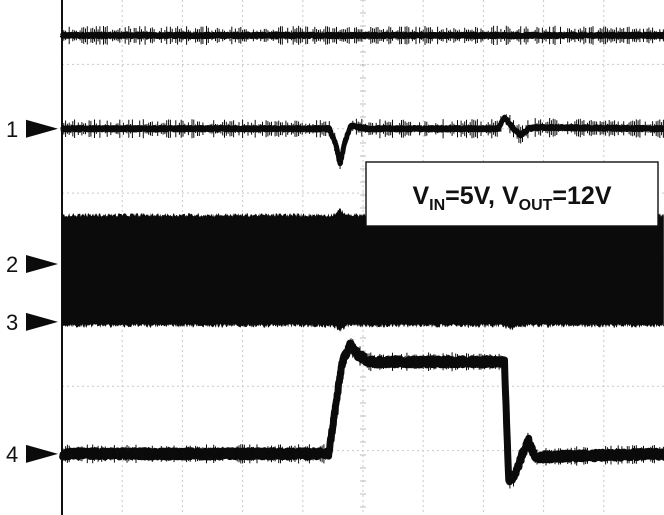 The image size is (664, 515). I want to click on trace-ch1-noise, so click(362, 141).